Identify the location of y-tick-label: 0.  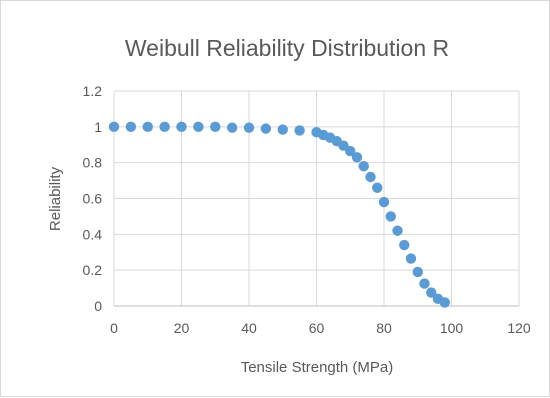
(98, 306).